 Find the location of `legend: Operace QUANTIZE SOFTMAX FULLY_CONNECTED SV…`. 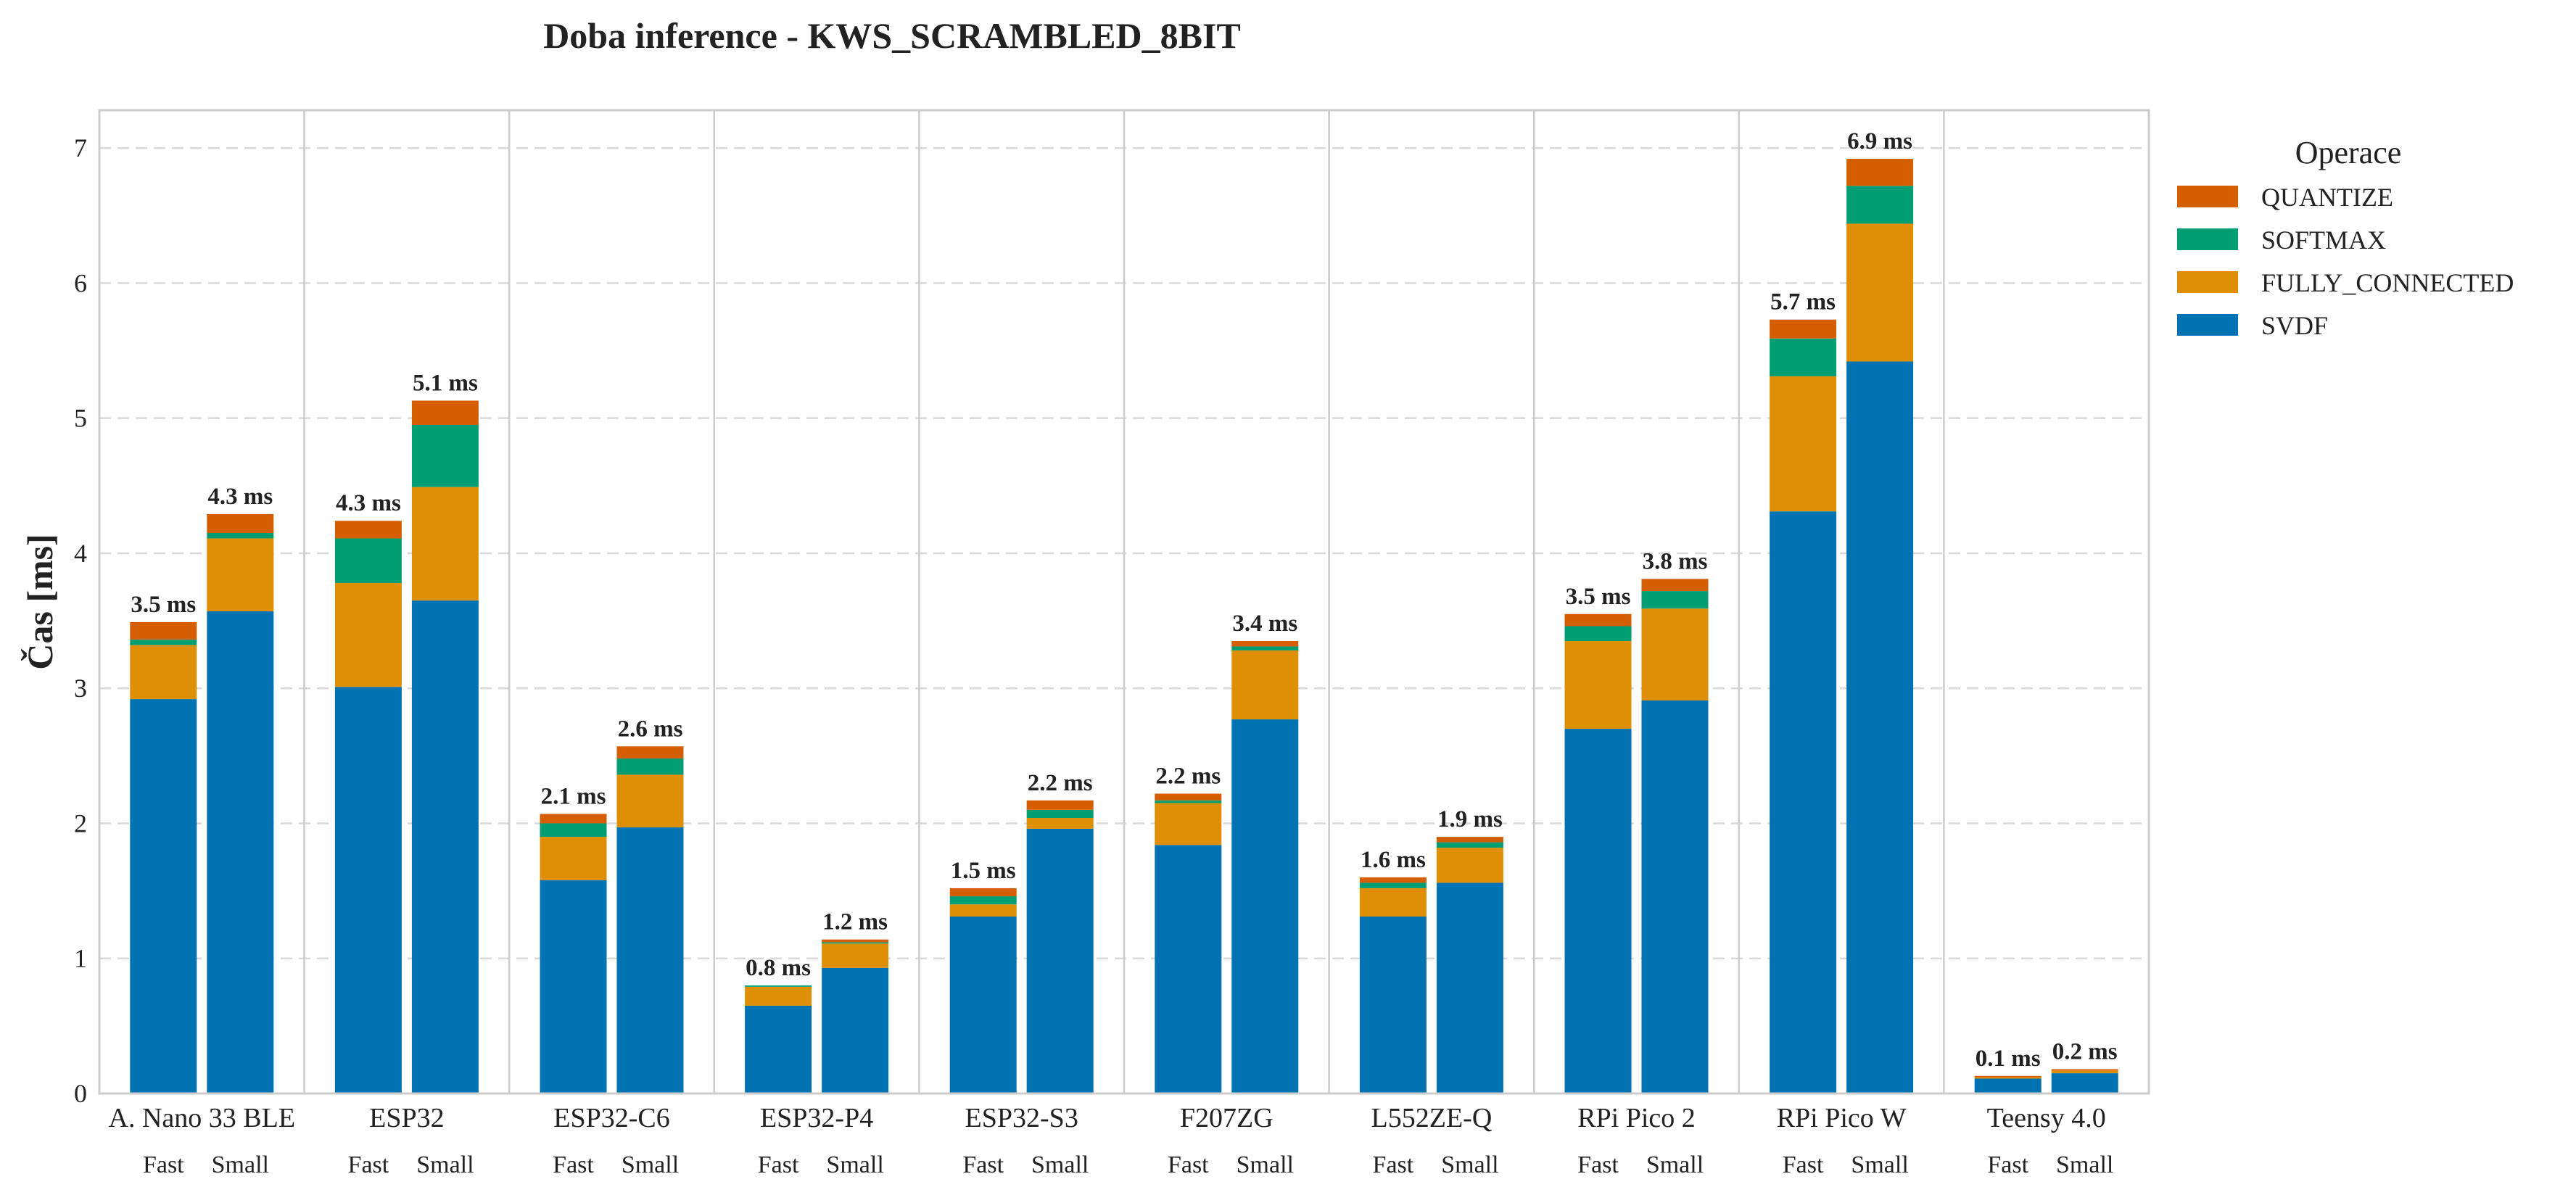

legend: Operace QUANTIZE SOFTMAX FULLY_CONNECTED SV… is located at coordinates (2345, 238).